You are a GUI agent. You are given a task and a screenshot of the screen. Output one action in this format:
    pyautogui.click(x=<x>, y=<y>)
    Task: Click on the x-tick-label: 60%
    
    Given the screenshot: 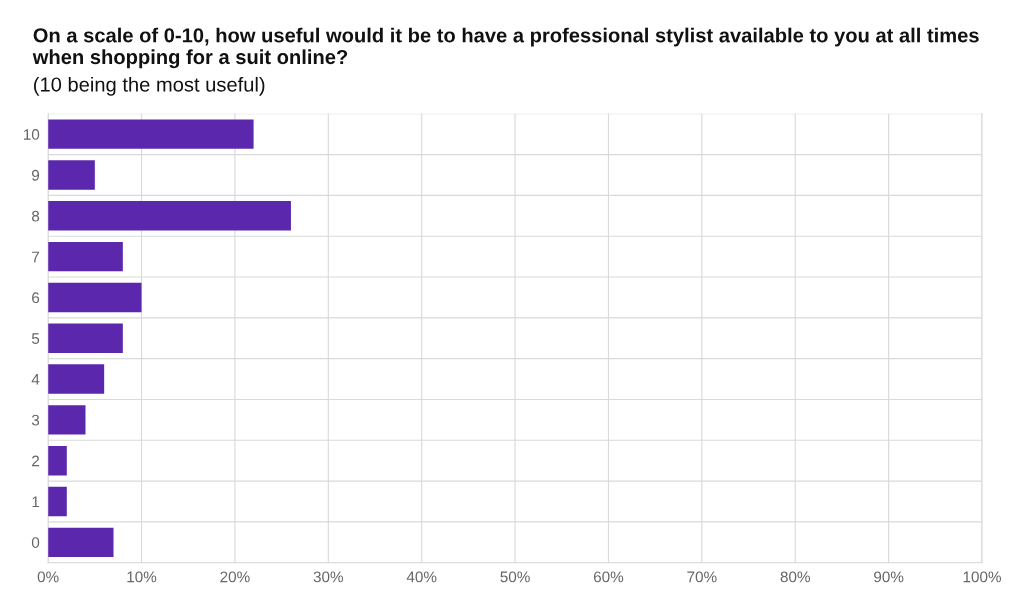 What is the action you would take?
    pyautogui.click(x=608, y=577)
    